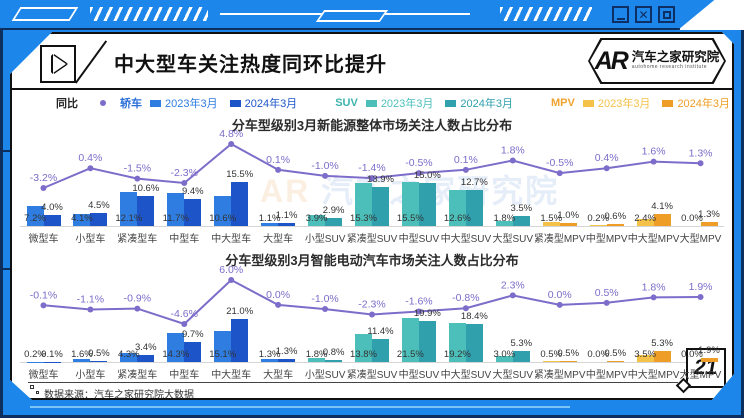  What do you see at coordinates (380, 331) in the screenshot?
I see `value-label-2024: 11.4%` at bounding box center [380, 331].